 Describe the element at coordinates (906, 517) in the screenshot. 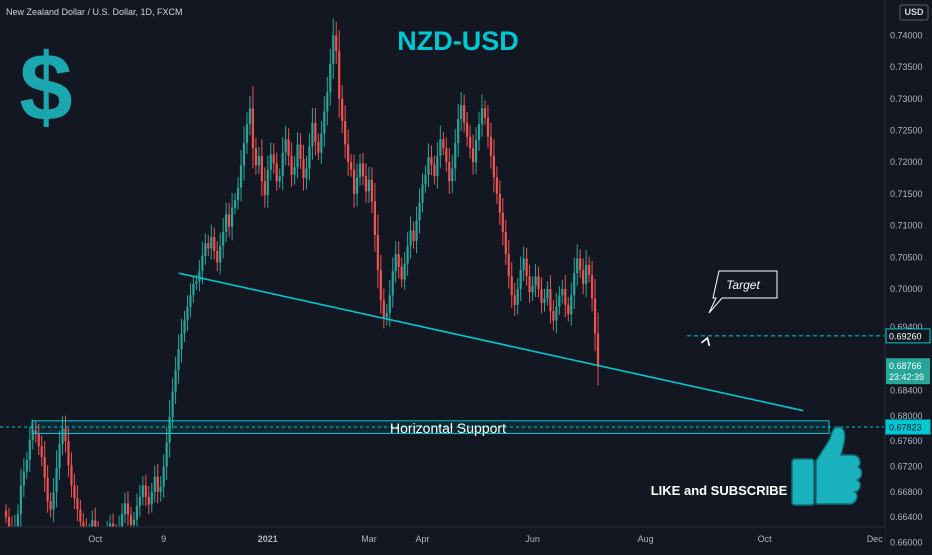

I see `y-tick-label: 0.66400` at that location.